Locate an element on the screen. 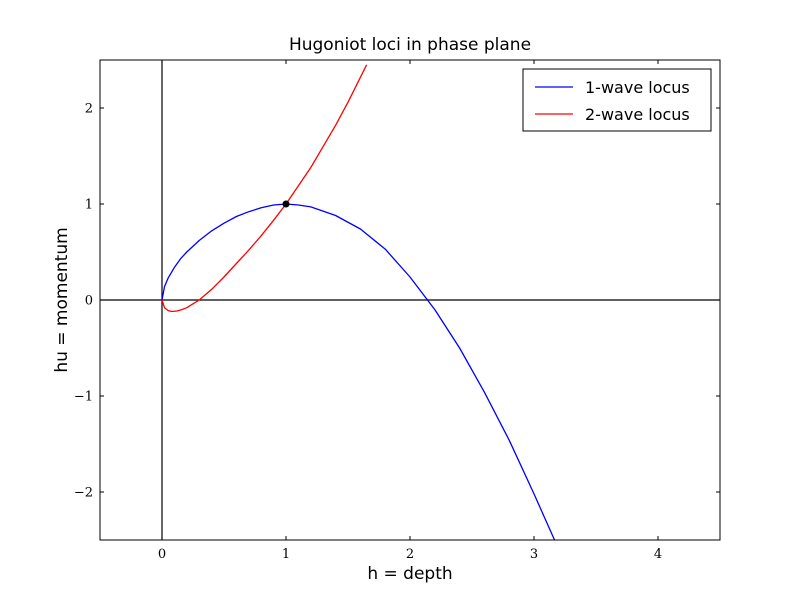 This screenshot has height=600, width=800. x-tick-label: 3 is located at coordinates (534, 554).